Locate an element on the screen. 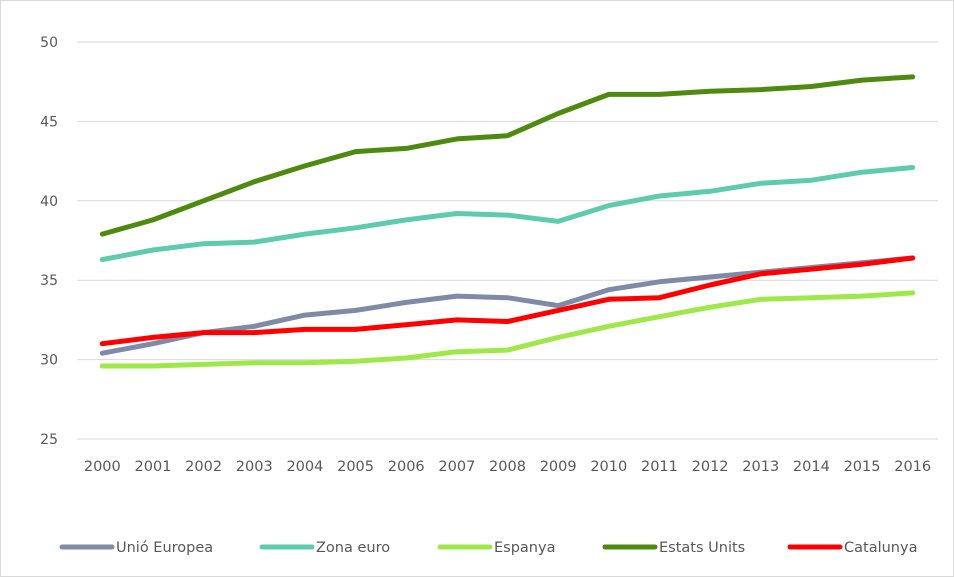 This screenshot has height=577, width=954. x-tick-label: 2005 is located at coordinates (355, 467).